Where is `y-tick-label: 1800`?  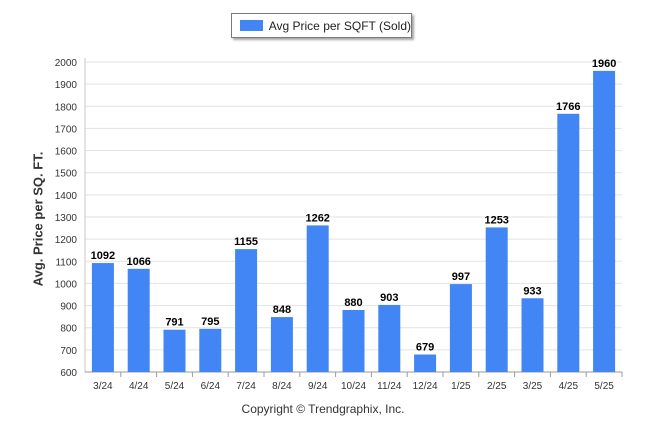 y-tick-label: 1800 is located at coordinates (66, 107).